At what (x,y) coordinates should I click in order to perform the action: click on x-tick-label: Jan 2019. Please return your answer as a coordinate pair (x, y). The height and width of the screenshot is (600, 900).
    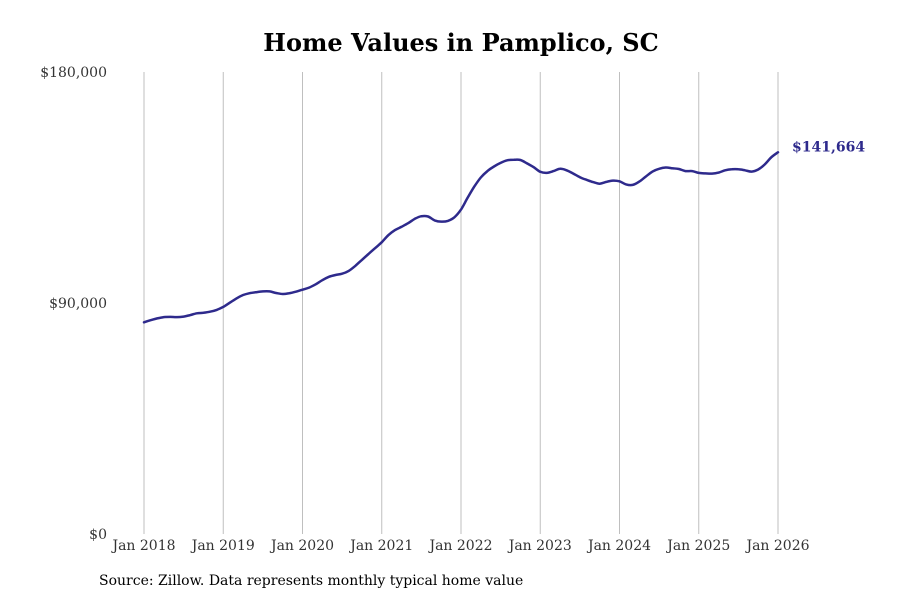
    Looking at the image, I should click on (222, 546).